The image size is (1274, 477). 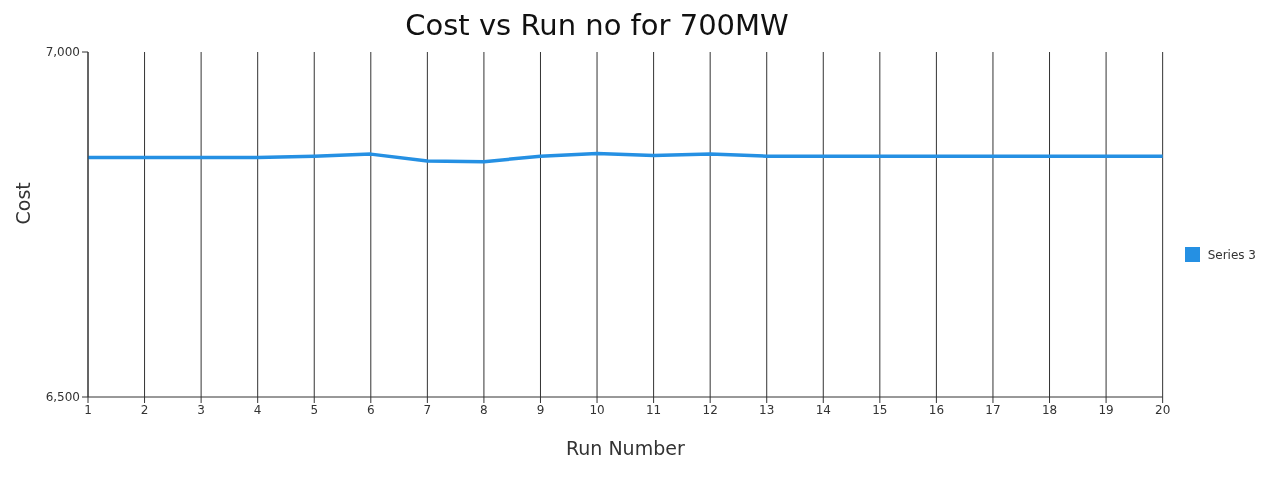 What do you see at coordinates (427, 409) in the screenshot?
I see `x-tick-label: 7` at bounding box center [427, 409].